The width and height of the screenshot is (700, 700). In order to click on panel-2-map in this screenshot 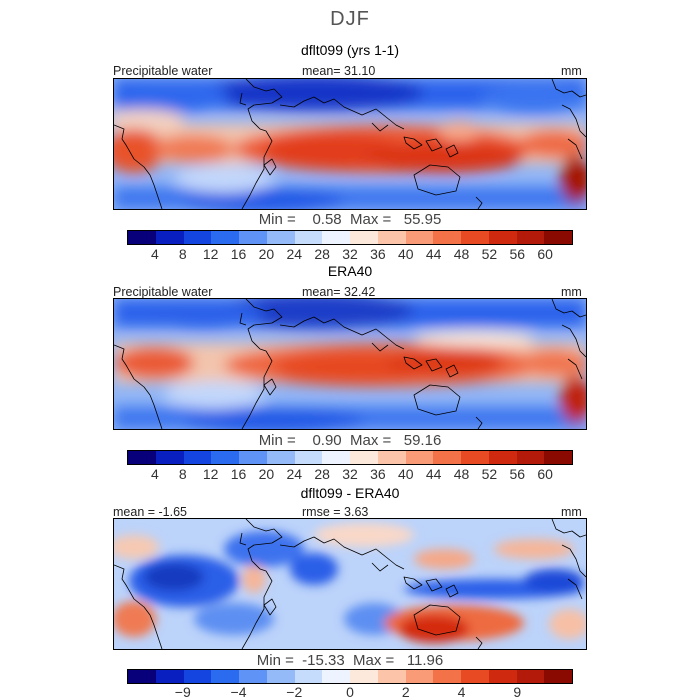, I will do `click(350, 364)`.